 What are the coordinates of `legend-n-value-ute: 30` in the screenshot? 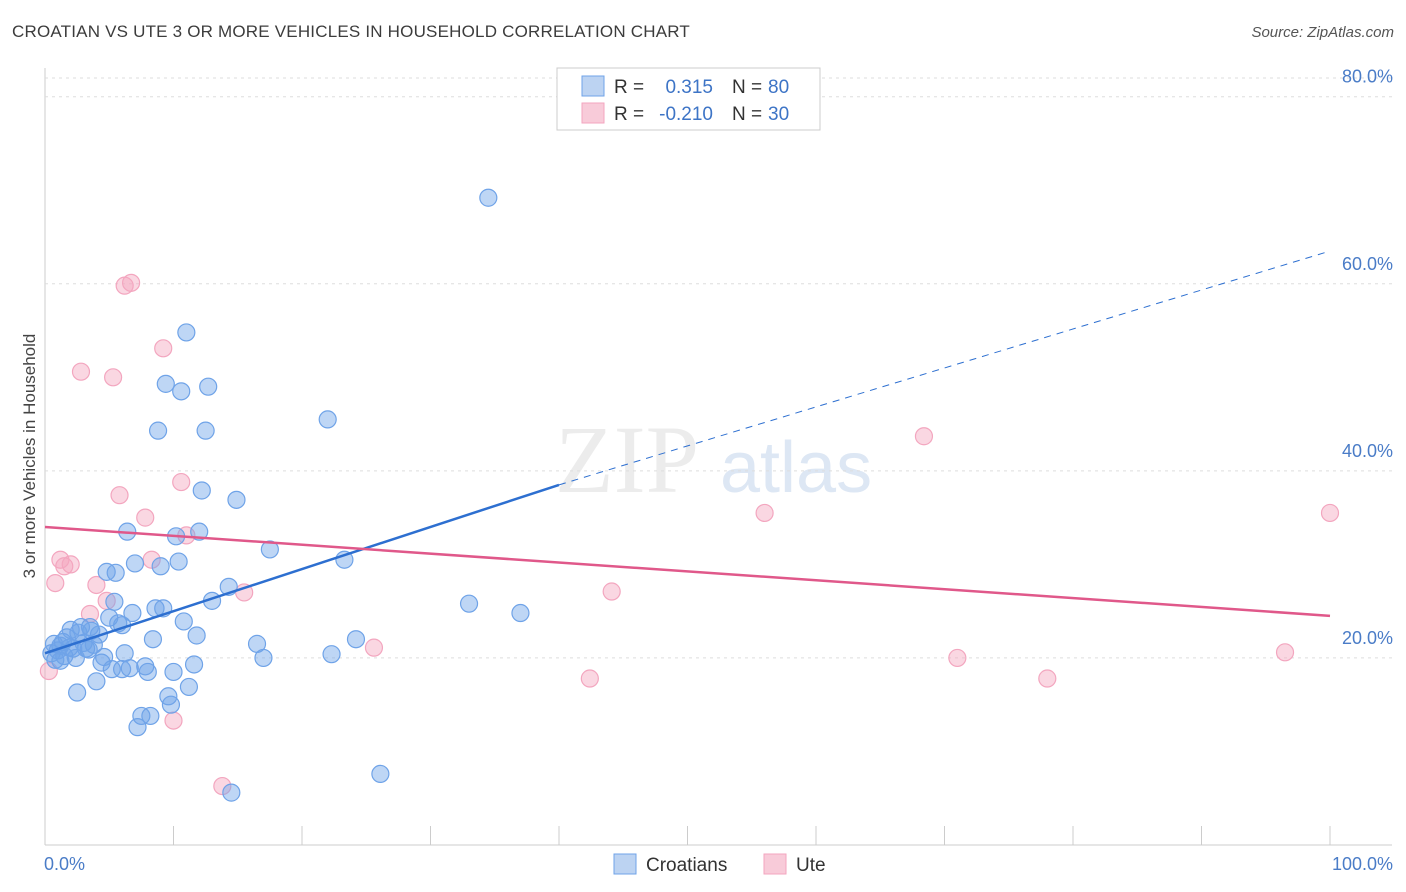 It's located at (778, 114).